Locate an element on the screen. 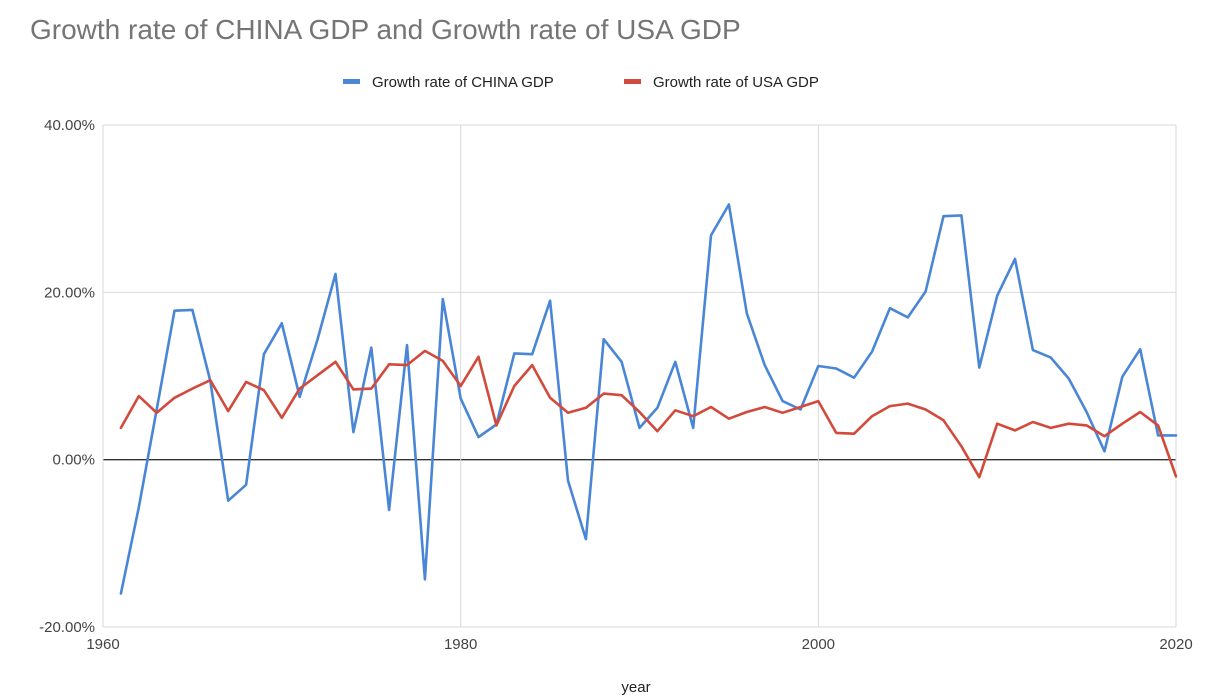  y-tick-label: 20.00% is located at coordinates (69, 292).